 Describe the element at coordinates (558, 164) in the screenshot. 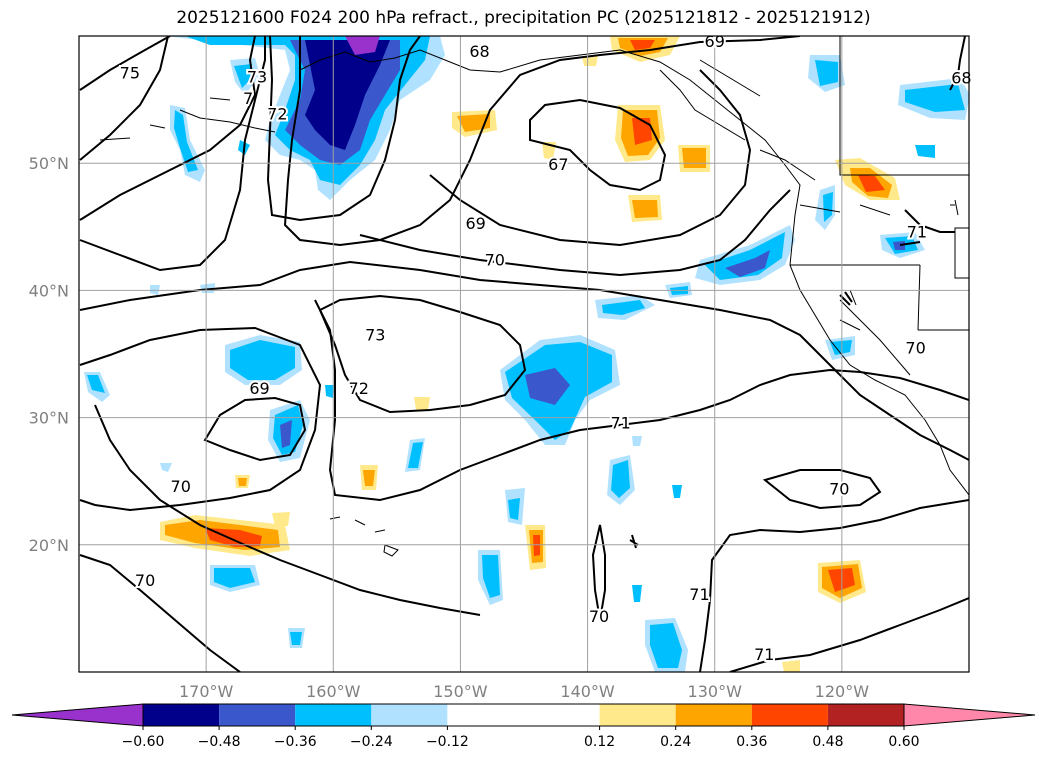

I see `contour-label: 67` at that location.